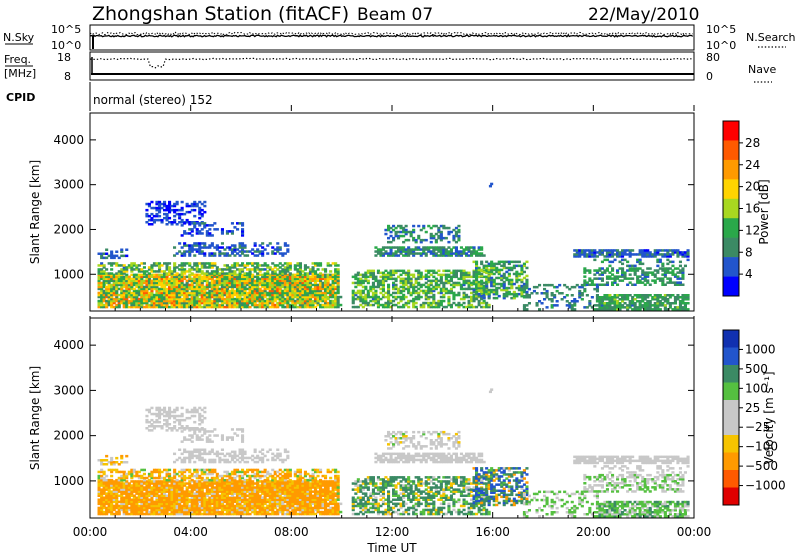 This screenshot has height=554, width=800. Describe the element at coordinates (731, 228) in the screenshot. I see `colorbar-segment` at that location.